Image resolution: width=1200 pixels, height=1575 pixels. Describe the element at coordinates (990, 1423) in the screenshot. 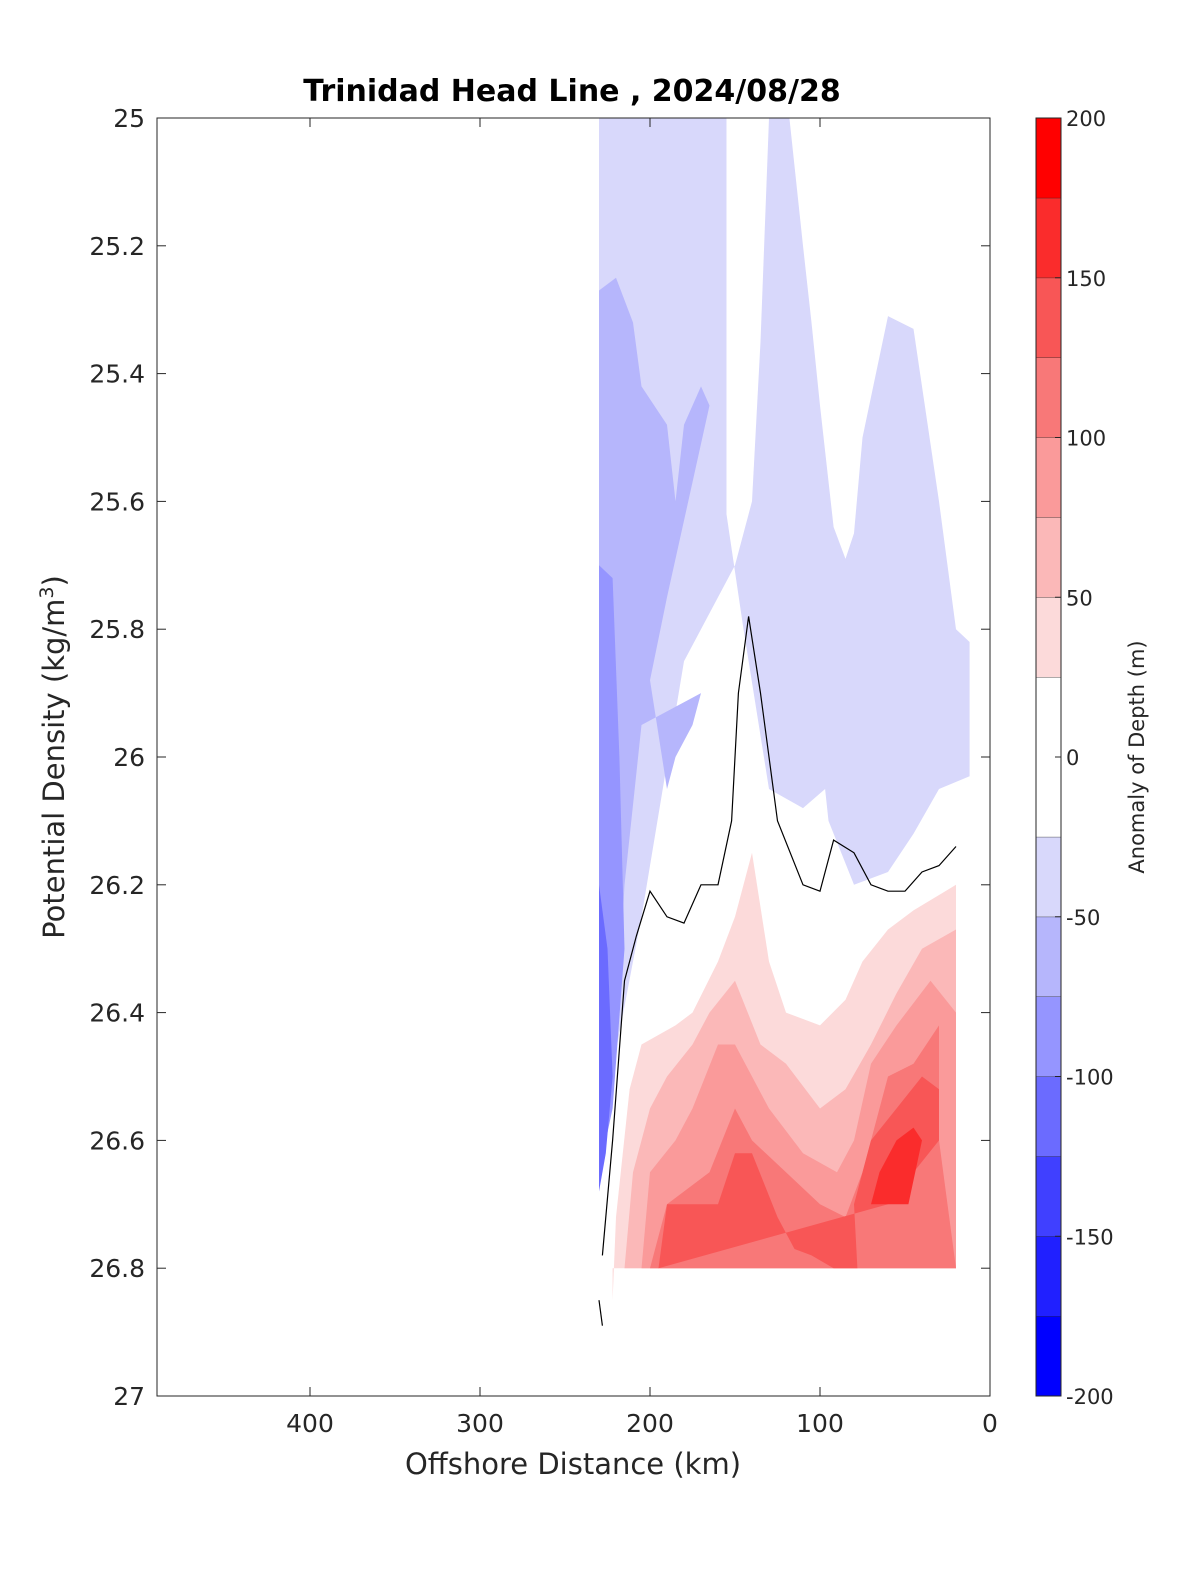

I see `x-tick-label: 0` at that location.